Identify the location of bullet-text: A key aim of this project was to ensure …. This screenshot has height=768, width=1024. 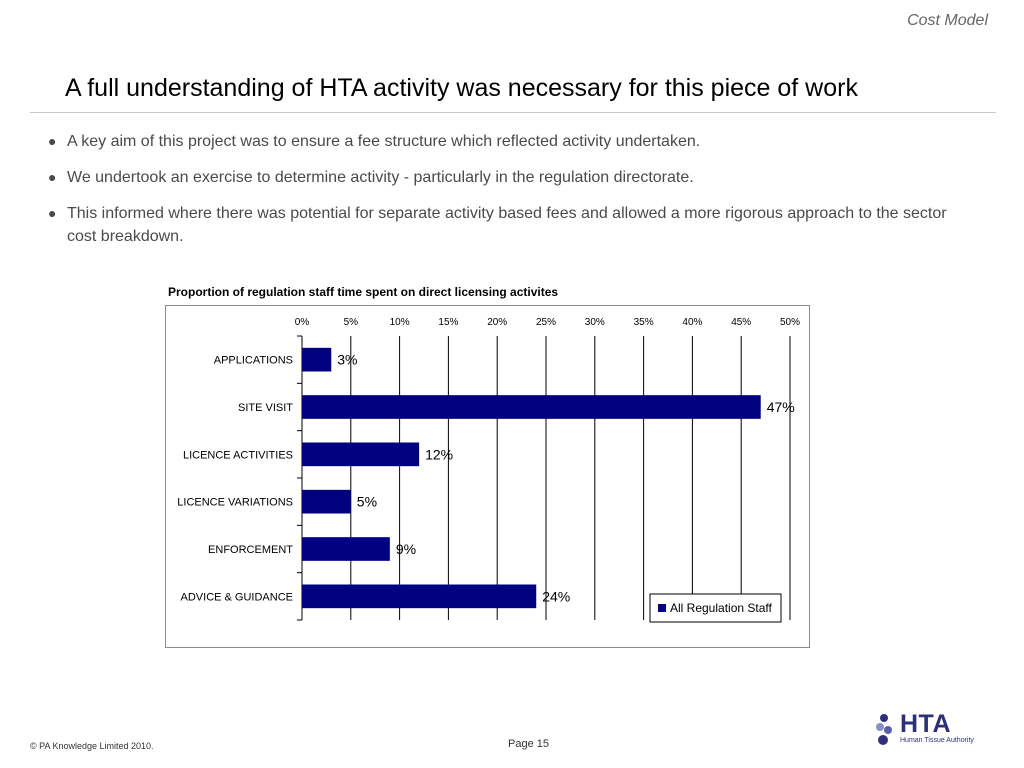
(384, 141).